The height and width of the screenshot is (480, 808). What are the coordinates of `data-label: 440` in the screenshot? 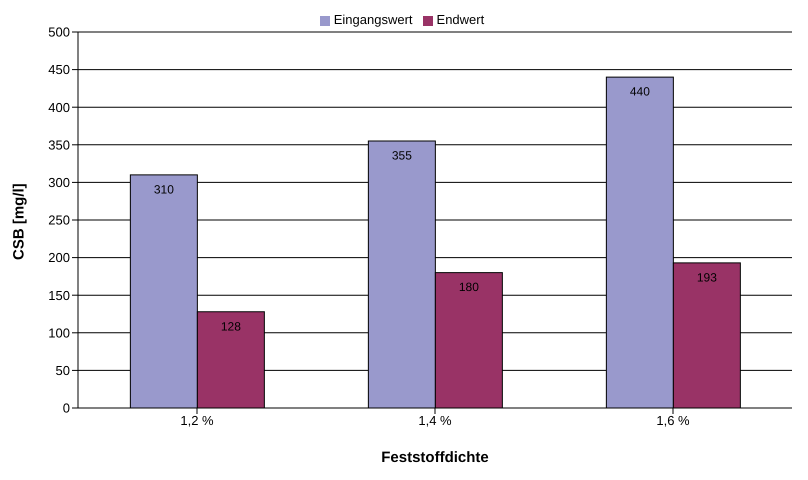 It's located at (640, 91).